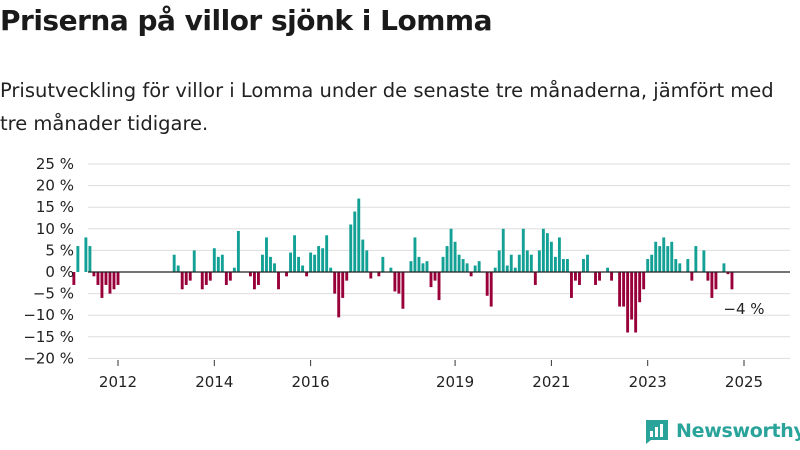 This screenshot has height=450, width=800. I want to click on latest-value-label: −4 %, so click(743, 309).